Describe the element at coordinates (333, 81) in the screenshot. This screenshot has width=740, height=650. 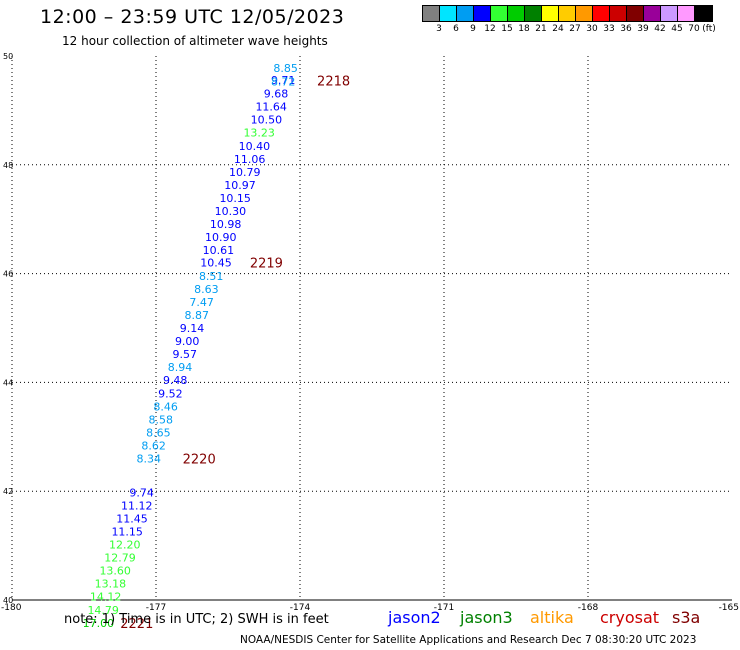
I see `time-label: 2218` at that location.